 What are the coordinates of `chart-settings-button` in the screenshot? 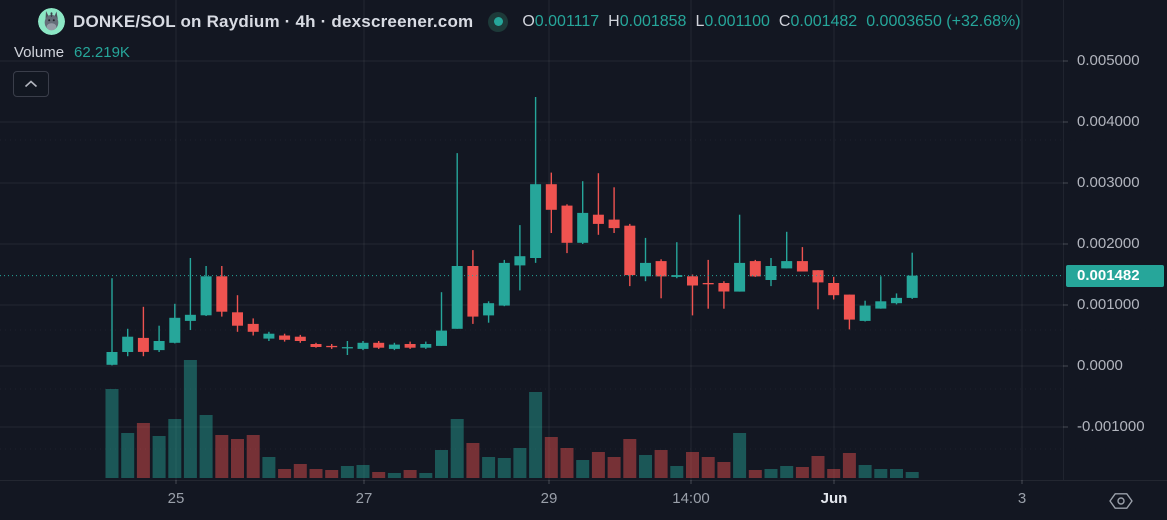 It's located at (1121, 501).